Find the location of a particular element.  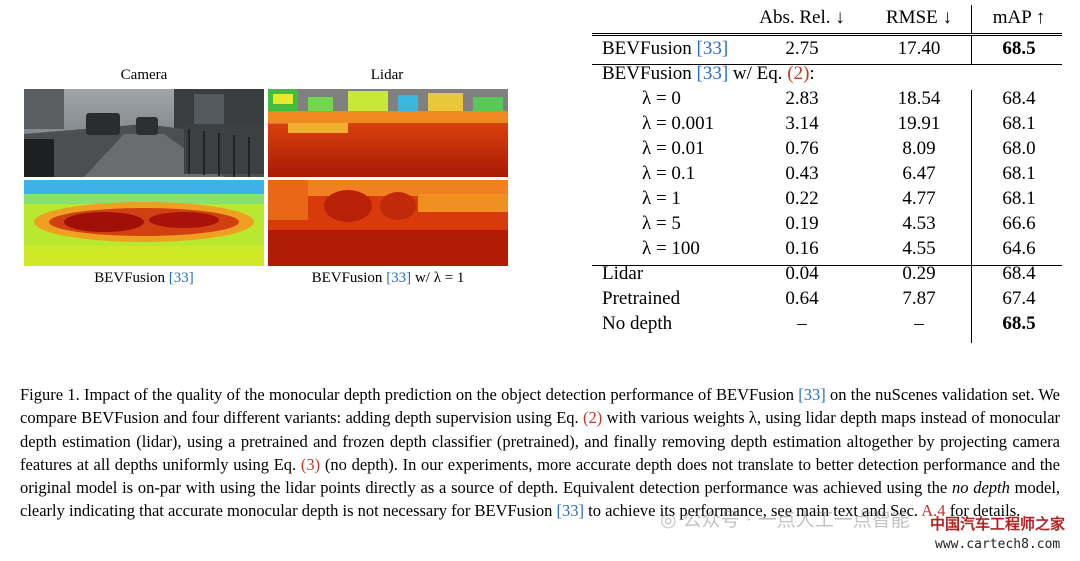

table-header: Abs. Rel. ↓ RMSE ↓ mAP ↑ is located at coordinates (827, 17).